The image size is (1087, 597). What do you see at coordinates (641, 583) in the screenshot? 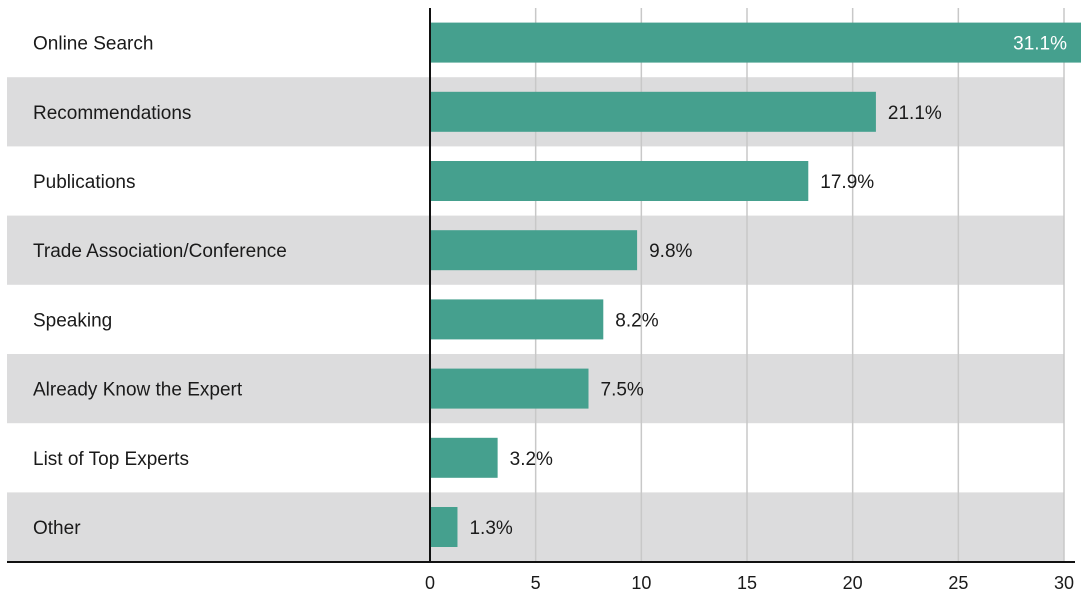
I see `x-tick-label: 10` at bounding box center [641, 583].